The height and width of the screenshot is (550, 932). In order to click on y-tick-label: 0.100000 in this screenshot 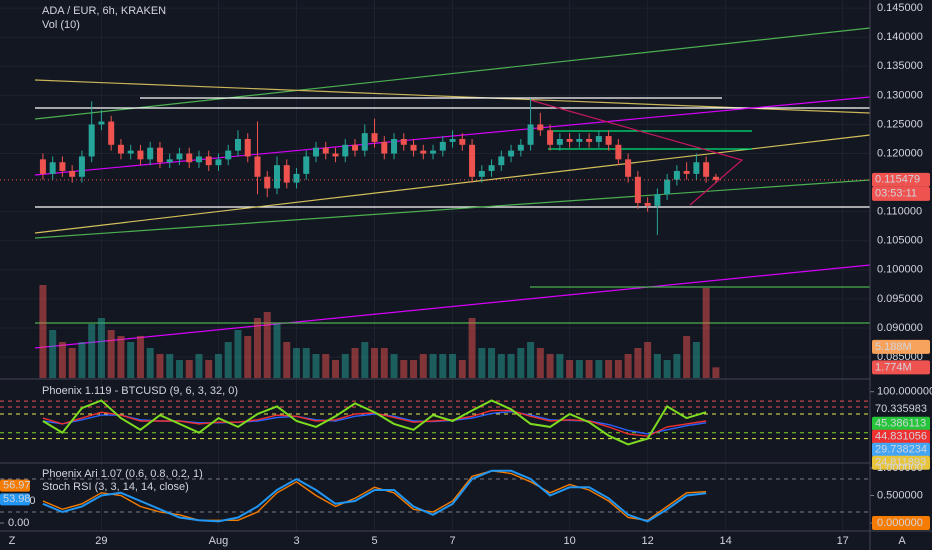, I will do `click(900, 270)`.